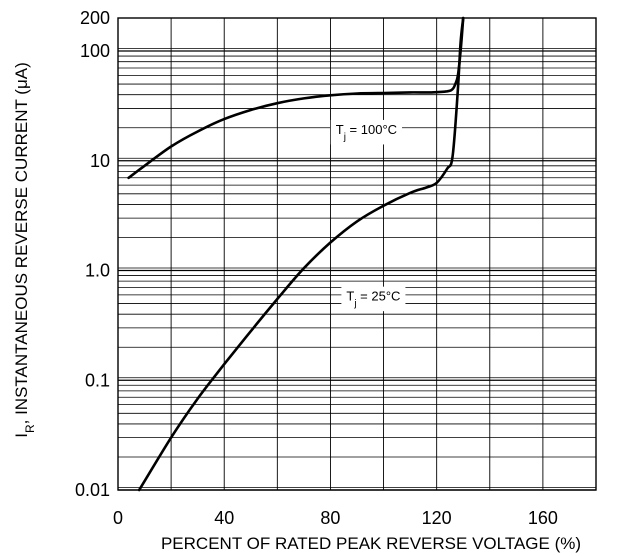 The image size is (633, 556). I want to click on x-tick-label: 80, so click(330, 518).